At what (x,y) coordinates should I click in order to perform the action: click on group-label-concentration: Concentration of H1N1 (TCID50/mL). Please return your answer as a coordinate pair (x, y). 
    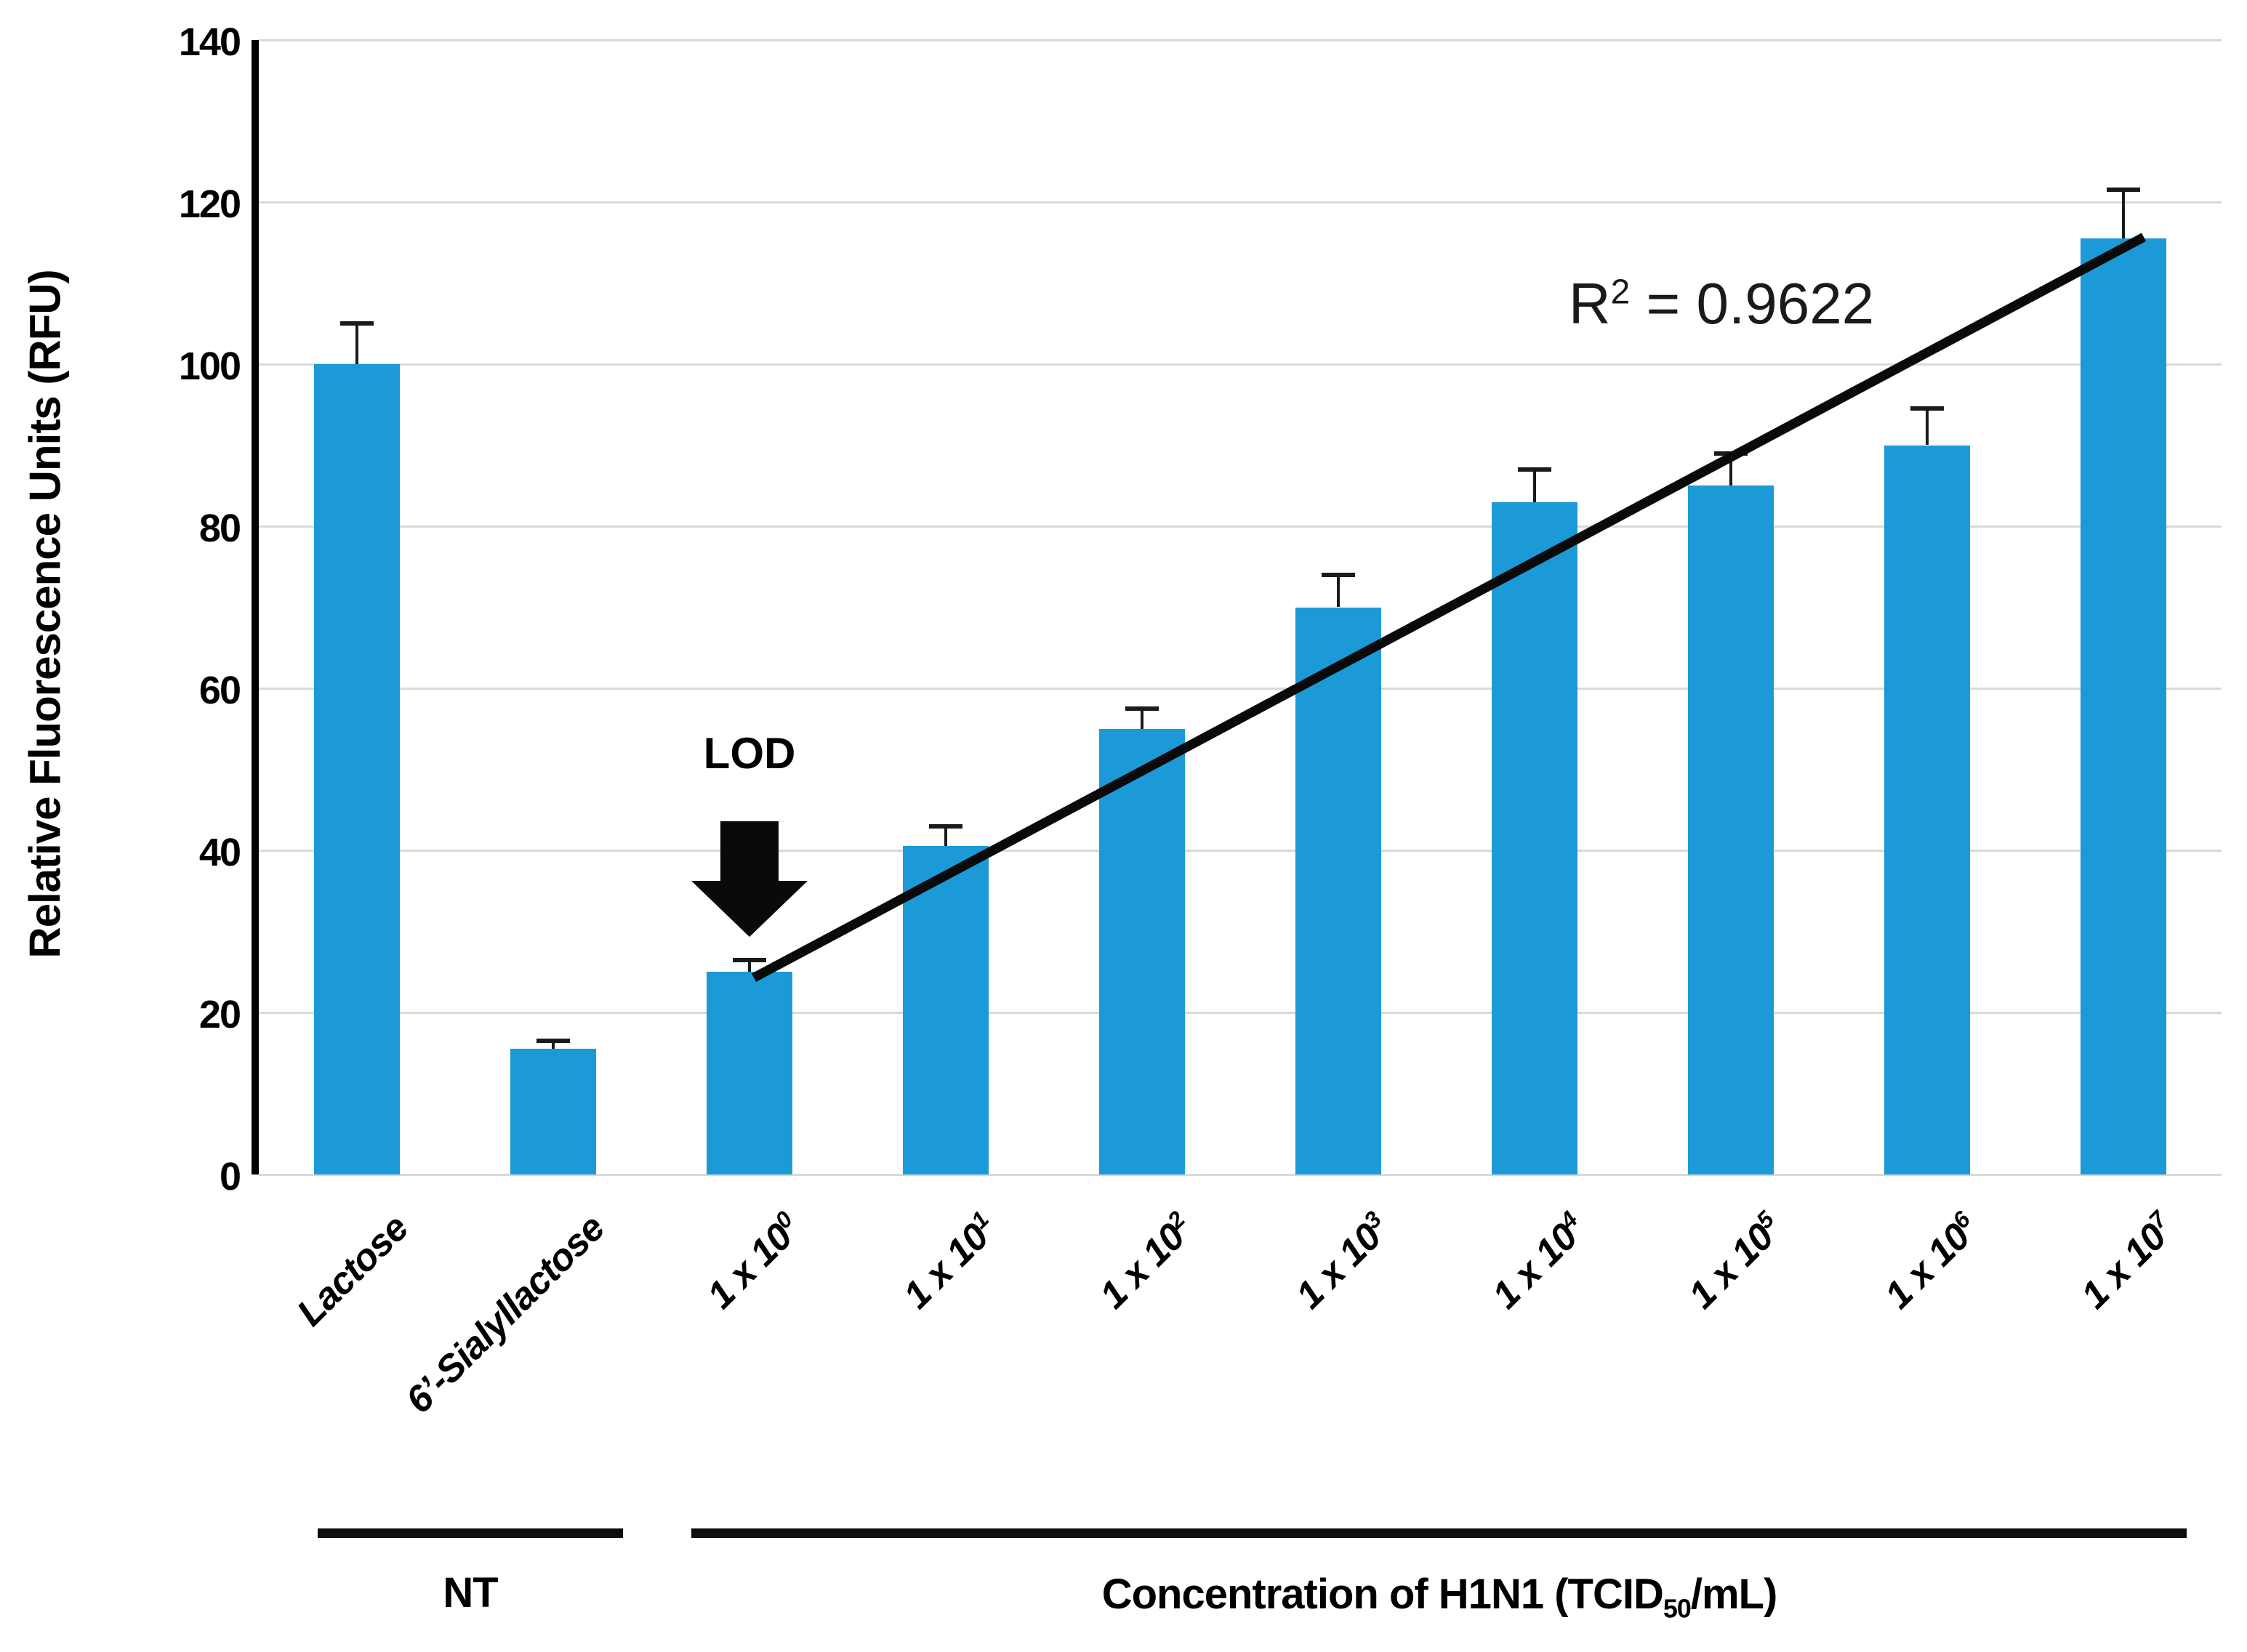
    Looking at the image, I should click on (1439, 1597).